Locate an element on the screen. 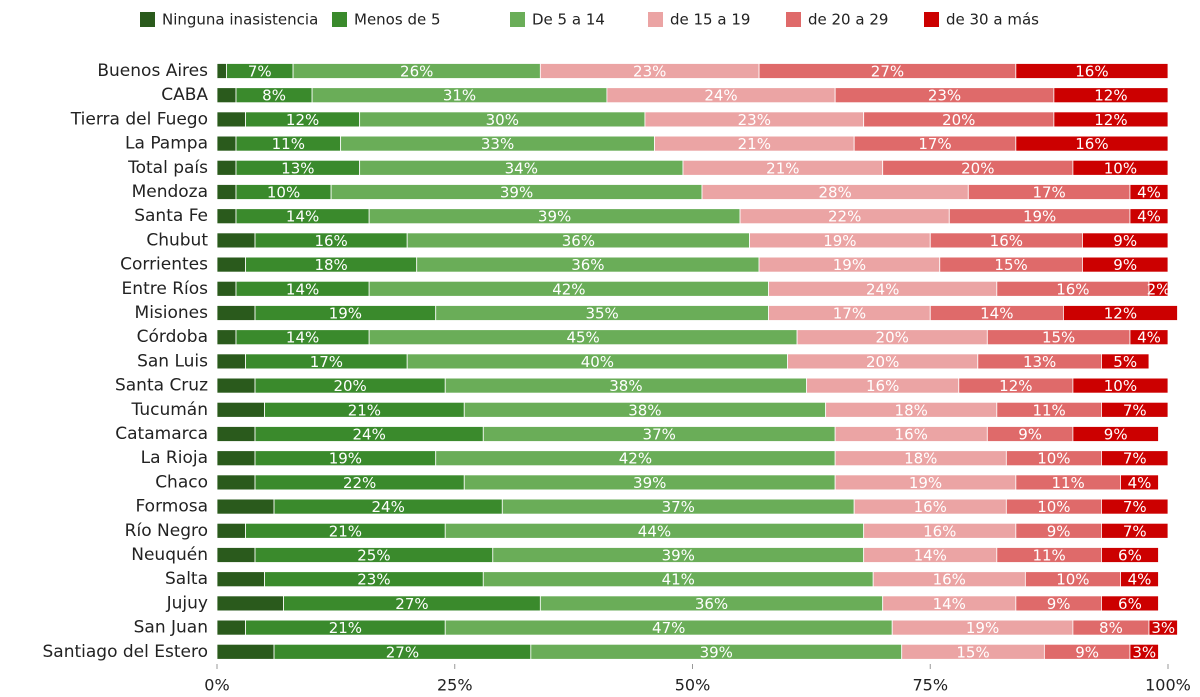 This screenshot has width=1200, height=697. value-label: 36% is located at coordinates (711, 604).